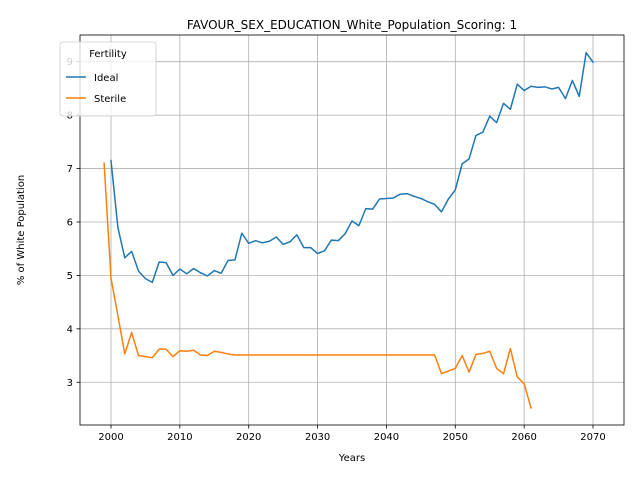 Image resolution: width=640 pixels, height=480 pixels. What do you see at coordinates (351, 458) in the screenshot?
I see `x-axis-label: Years` at bounding box center [351, 458].